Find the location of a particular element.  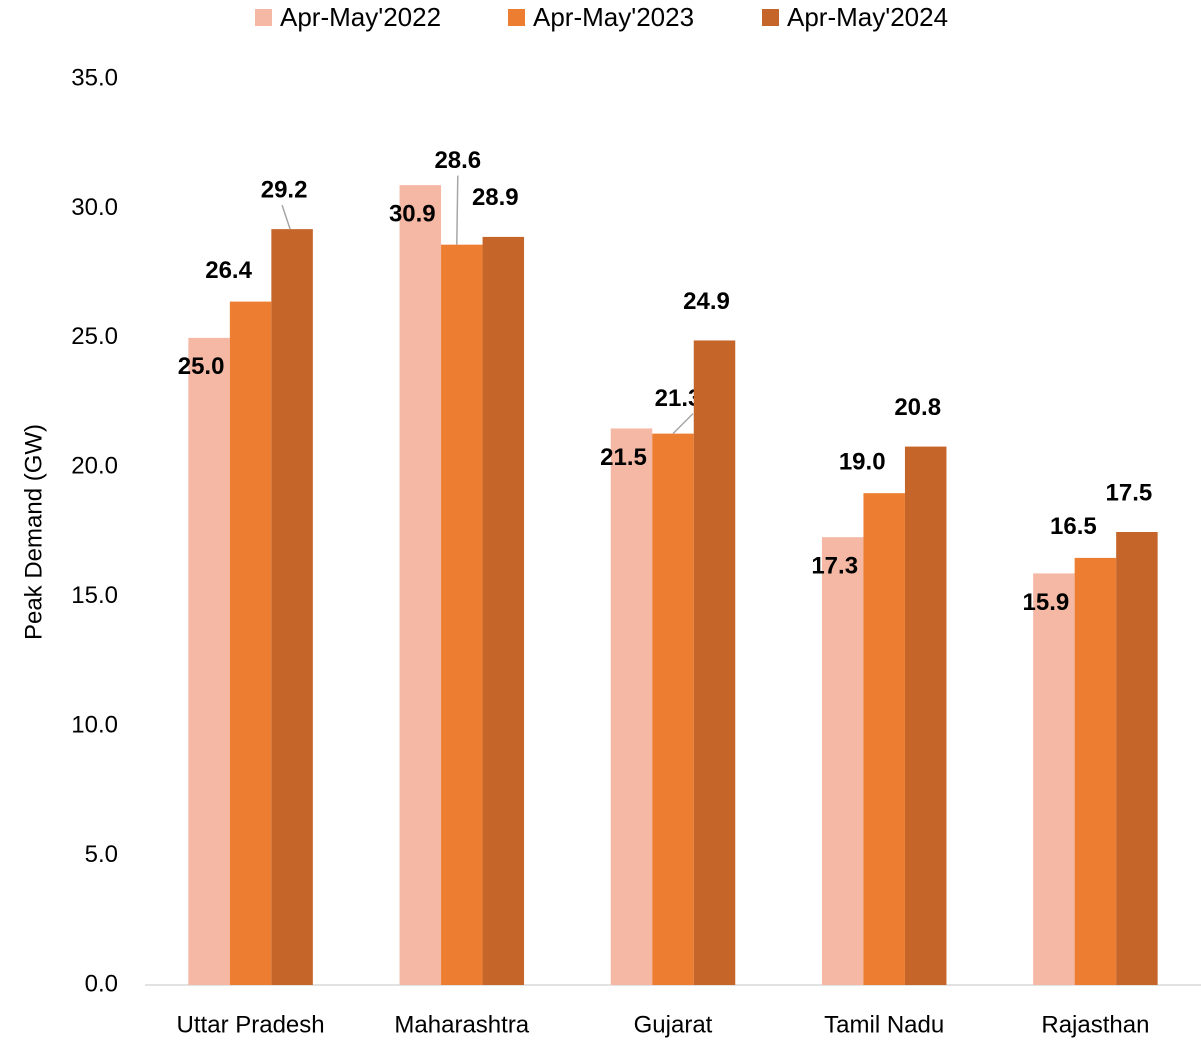

legend-label: Apr-May'2022 is located at coordinates (360, 17).